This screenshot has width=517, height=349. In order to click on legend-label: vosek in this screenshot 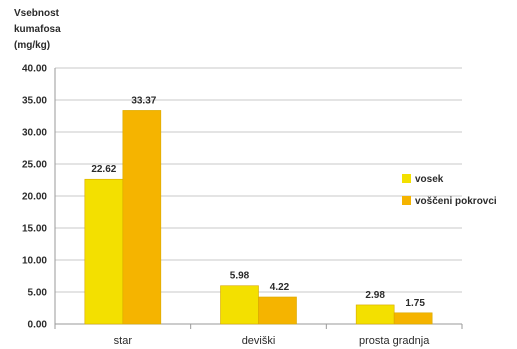, I will do `click(429, 179)`.